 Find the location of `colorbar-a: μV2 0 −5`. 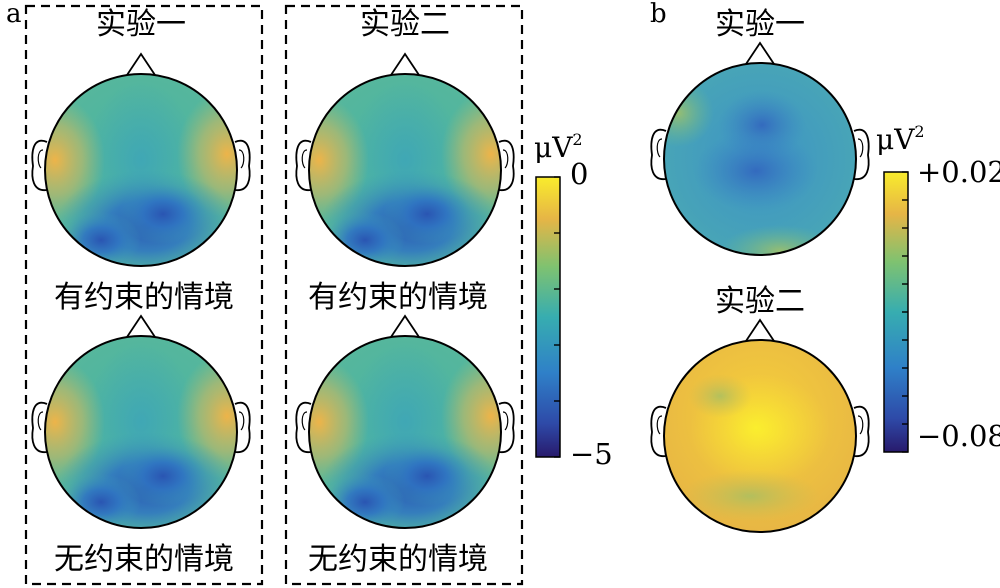

colorbar-a: μV2 0 −5 is located at coordinates (573, 300).